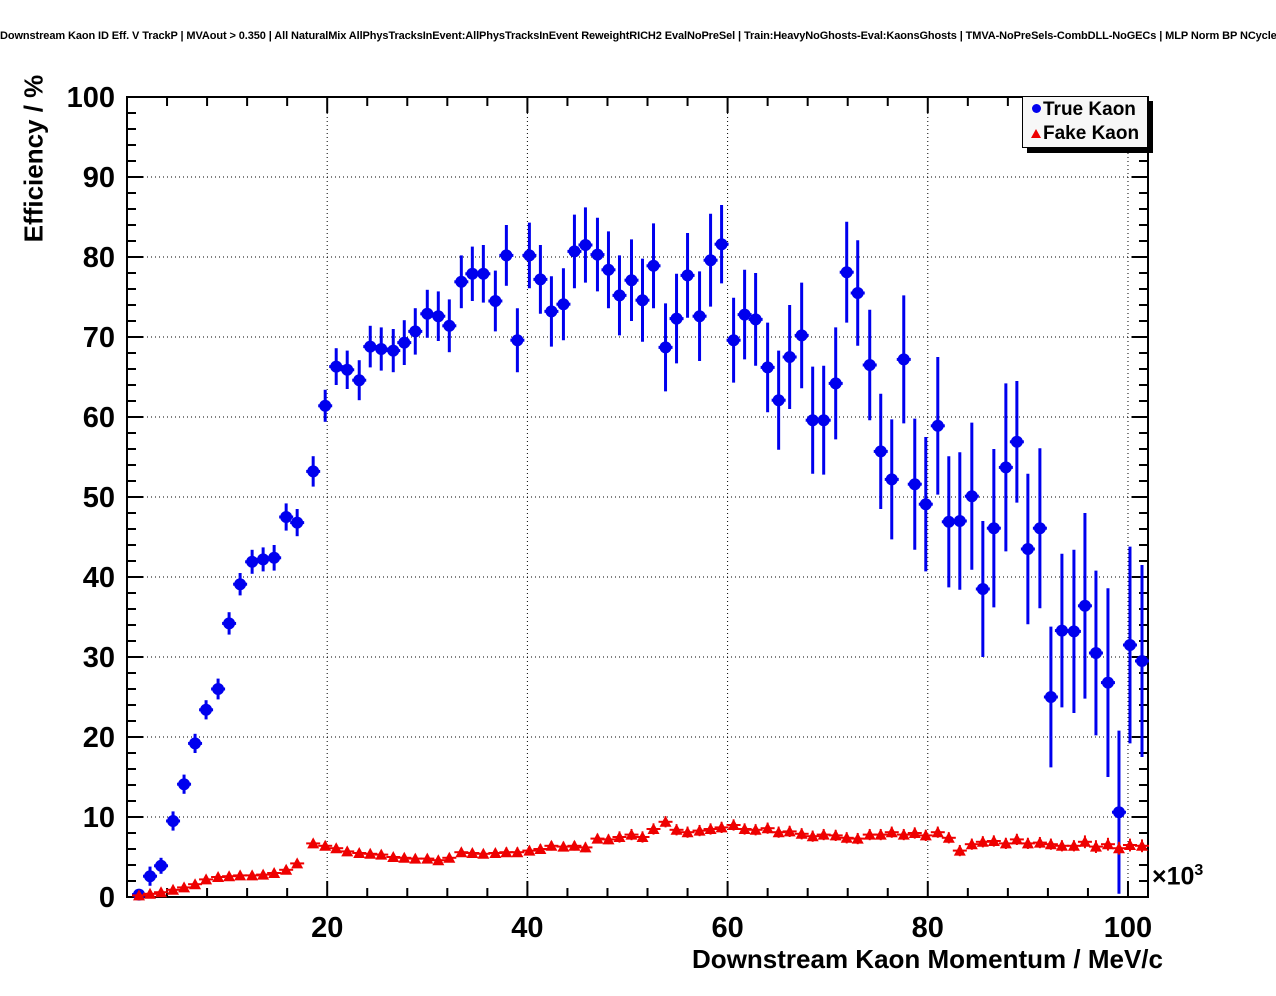 Image resolution: width=1276 pixels, height=996 pixels. What do you see at coordinates (1082, 110) in the screenshot?
I see `legend-item-true-kaon: True Kaon` at bounding box center [1082, 110].